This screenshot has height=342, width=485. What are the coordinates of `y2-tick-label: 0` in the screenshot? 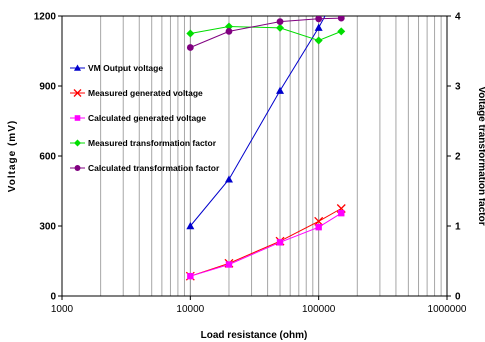 It's located at (458, 297).